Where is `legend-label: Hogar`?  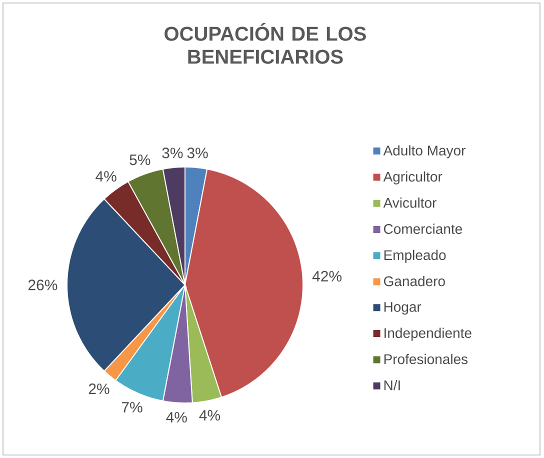
legend-label: Hogar is located at coordinates (403, 308).